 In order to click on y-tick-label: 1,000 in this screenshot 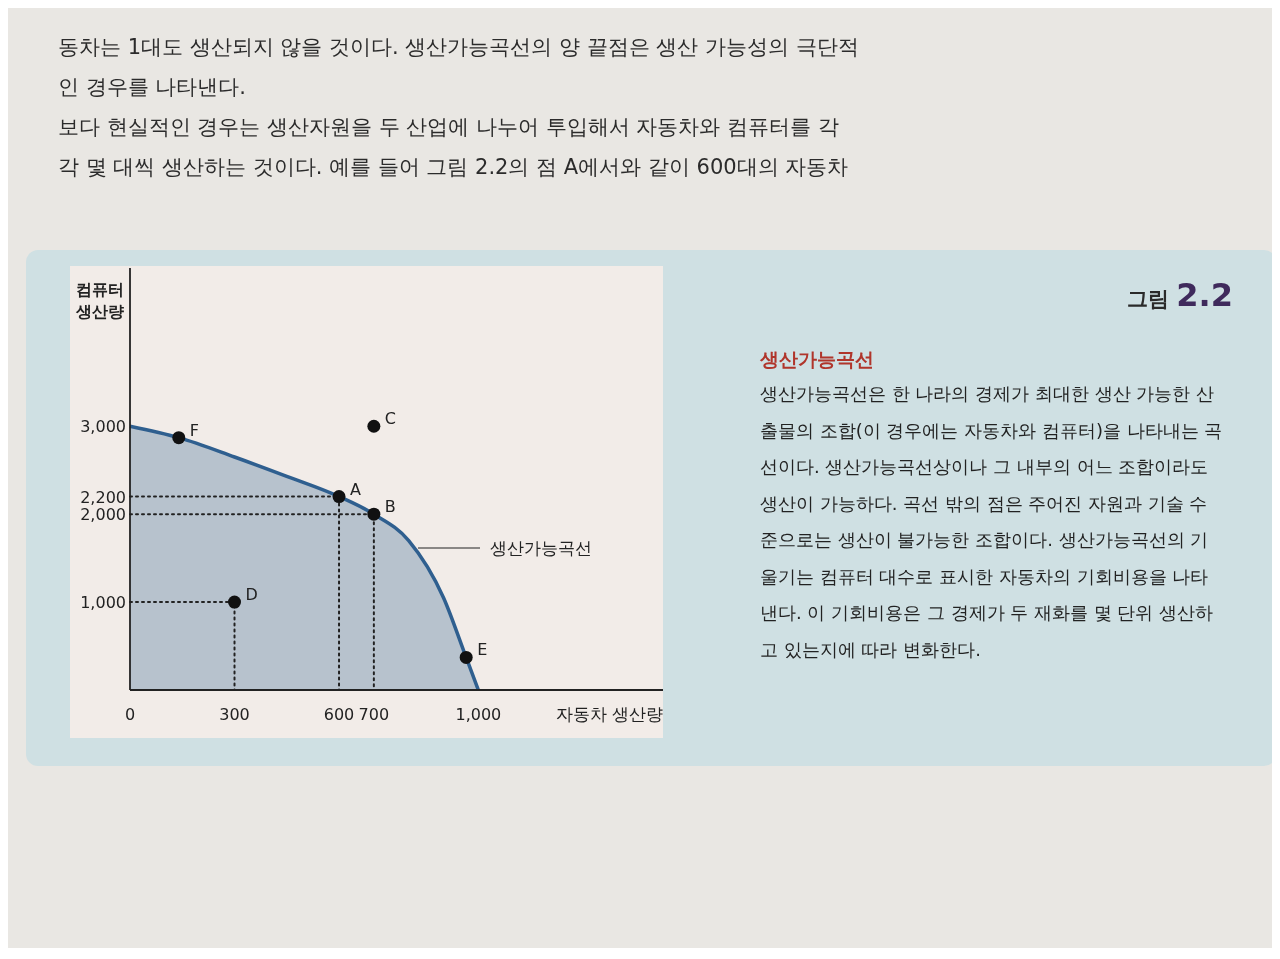, I will do `click(103, 603)`.